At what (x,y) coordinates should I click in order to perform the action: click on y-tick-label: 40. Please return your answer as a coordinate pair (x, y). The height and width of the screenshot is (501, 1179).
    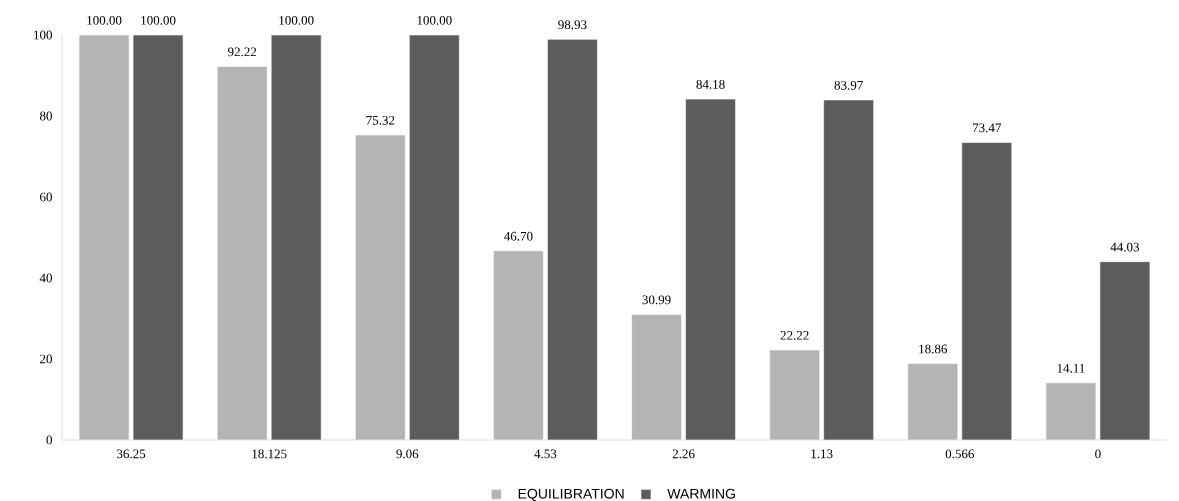
    Looking at the image, I should click on (45, 278).